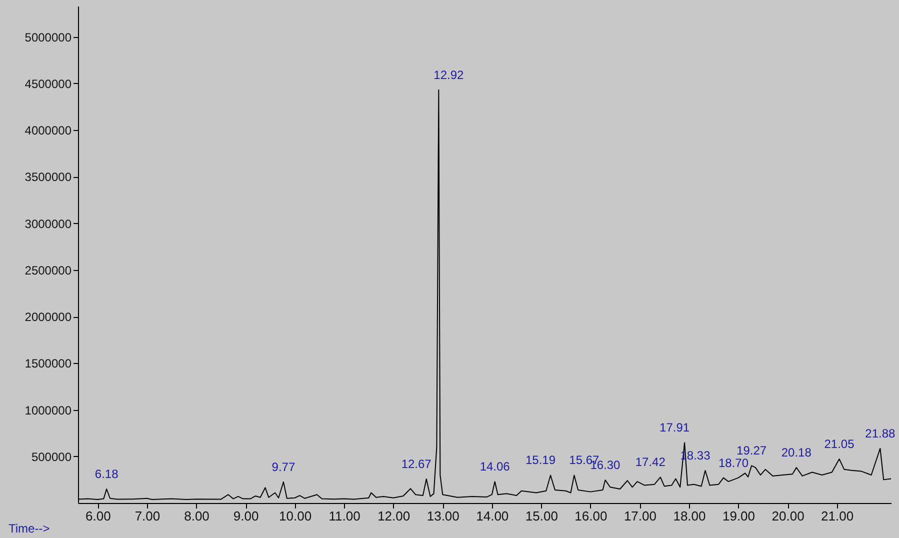 Image resolution: width=899 pixels, height=538 pixels. Describe the element at coordinates (449, 75) in the screenshot. I see `annotation: 12.92` at that location.